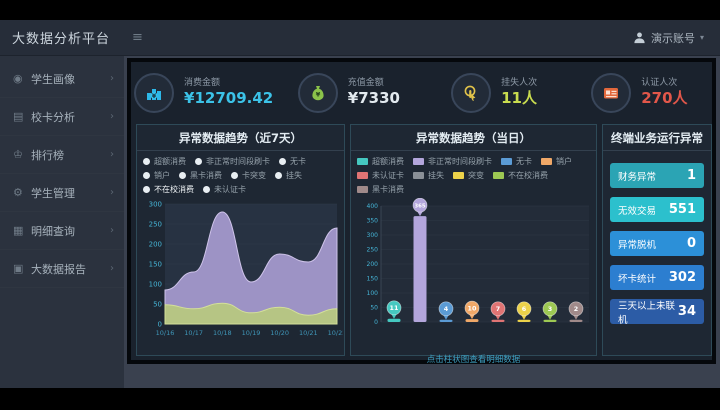 The image size is (720, 410). What do you see at coordinates (657, 312) in the screenshot?
I see `terminal-stat-row: 三天以上未联机 34` at bounding box center [657, 312].